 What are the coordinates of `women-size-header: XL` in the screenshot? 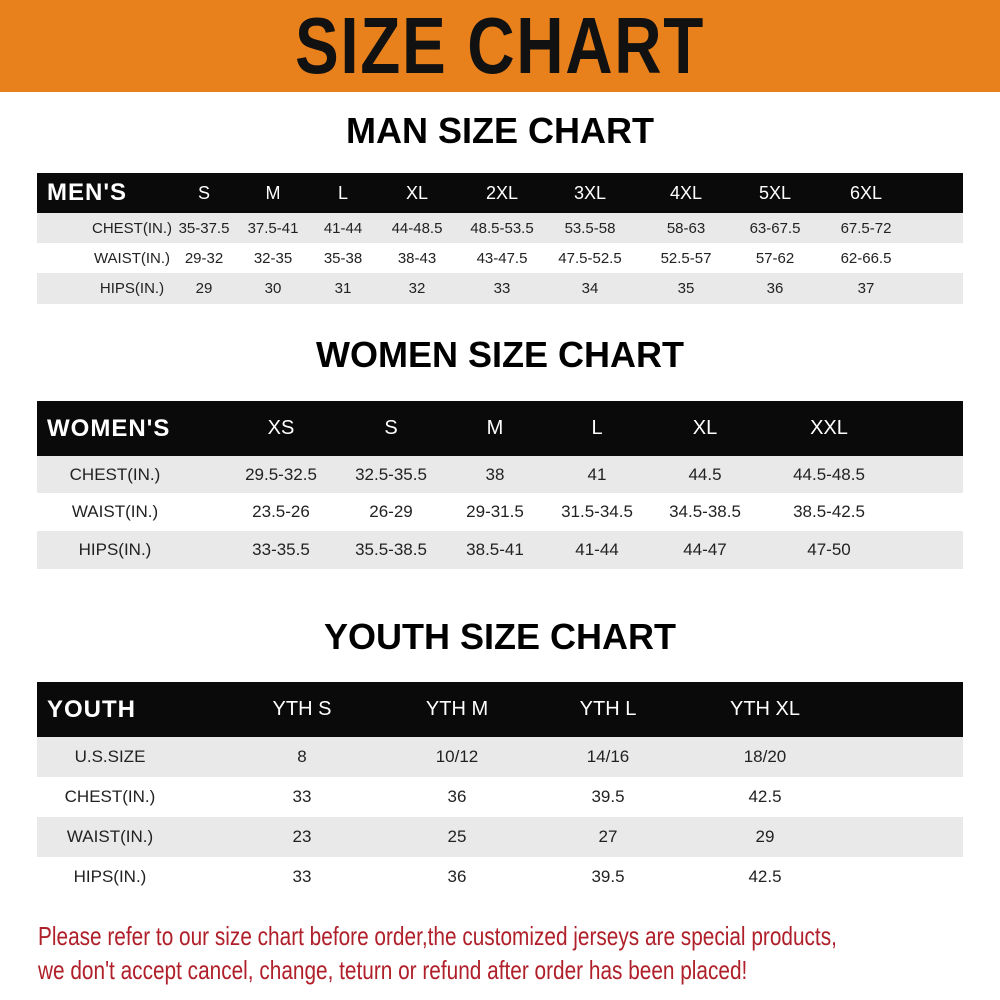 It's located at (705, 428).